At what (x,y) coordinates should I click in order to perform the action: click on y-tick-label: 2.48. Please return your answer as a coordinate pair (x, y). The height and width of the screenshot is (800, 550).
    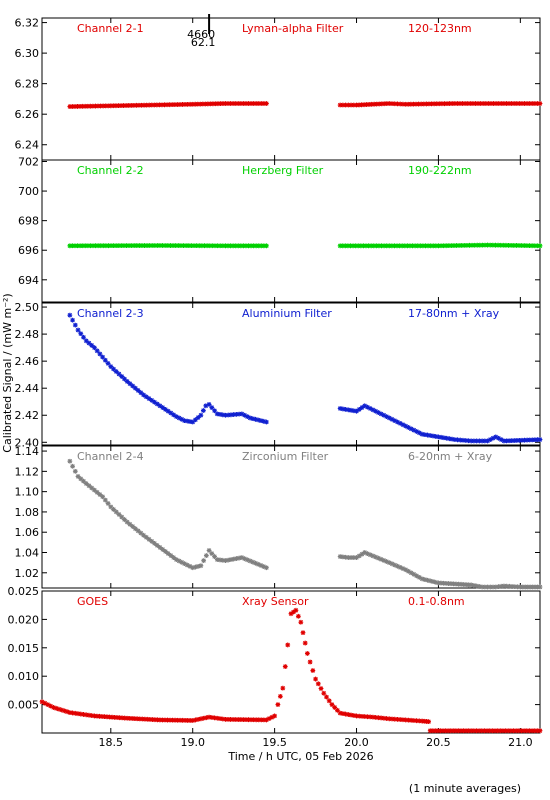
    Looking at the image, I should click on (27, 334).